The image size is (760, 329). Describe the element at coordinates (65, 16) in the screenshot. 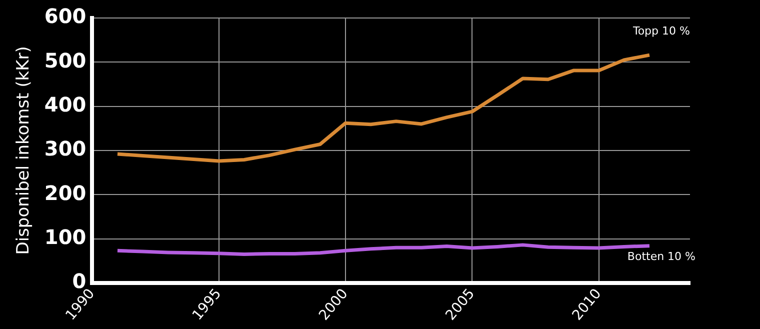

I see `y-tick-label: 600` at that location.